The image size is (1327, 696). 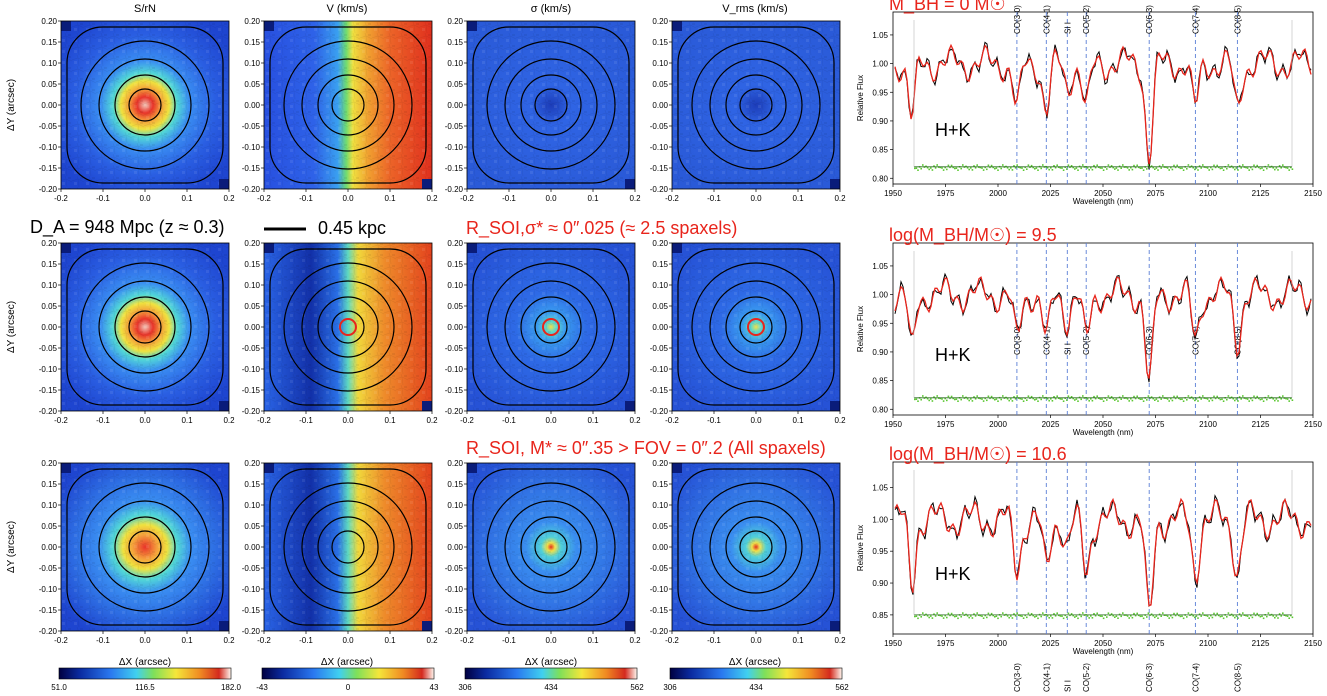 I want to click on y-tick-label: -0.05, so click(x=251, y=568).